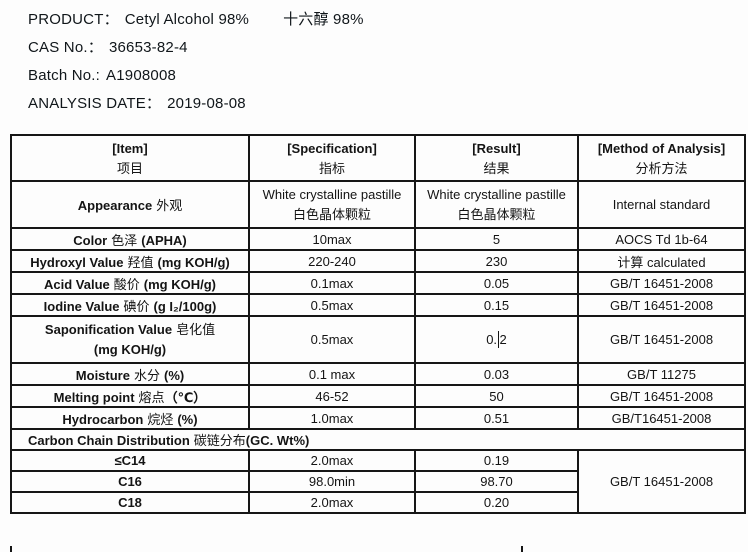  I want to click on table-row-c14: ≤C14 2.0max 0.19 GB/T 16451-2008, so click(378, 481).